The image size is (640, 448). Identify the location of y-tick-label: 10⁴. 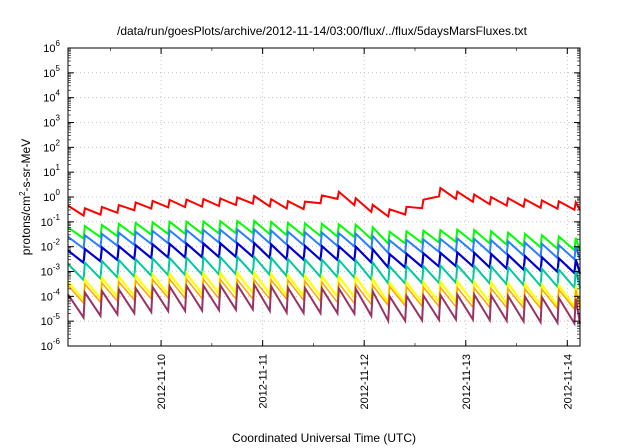
(51, 97).